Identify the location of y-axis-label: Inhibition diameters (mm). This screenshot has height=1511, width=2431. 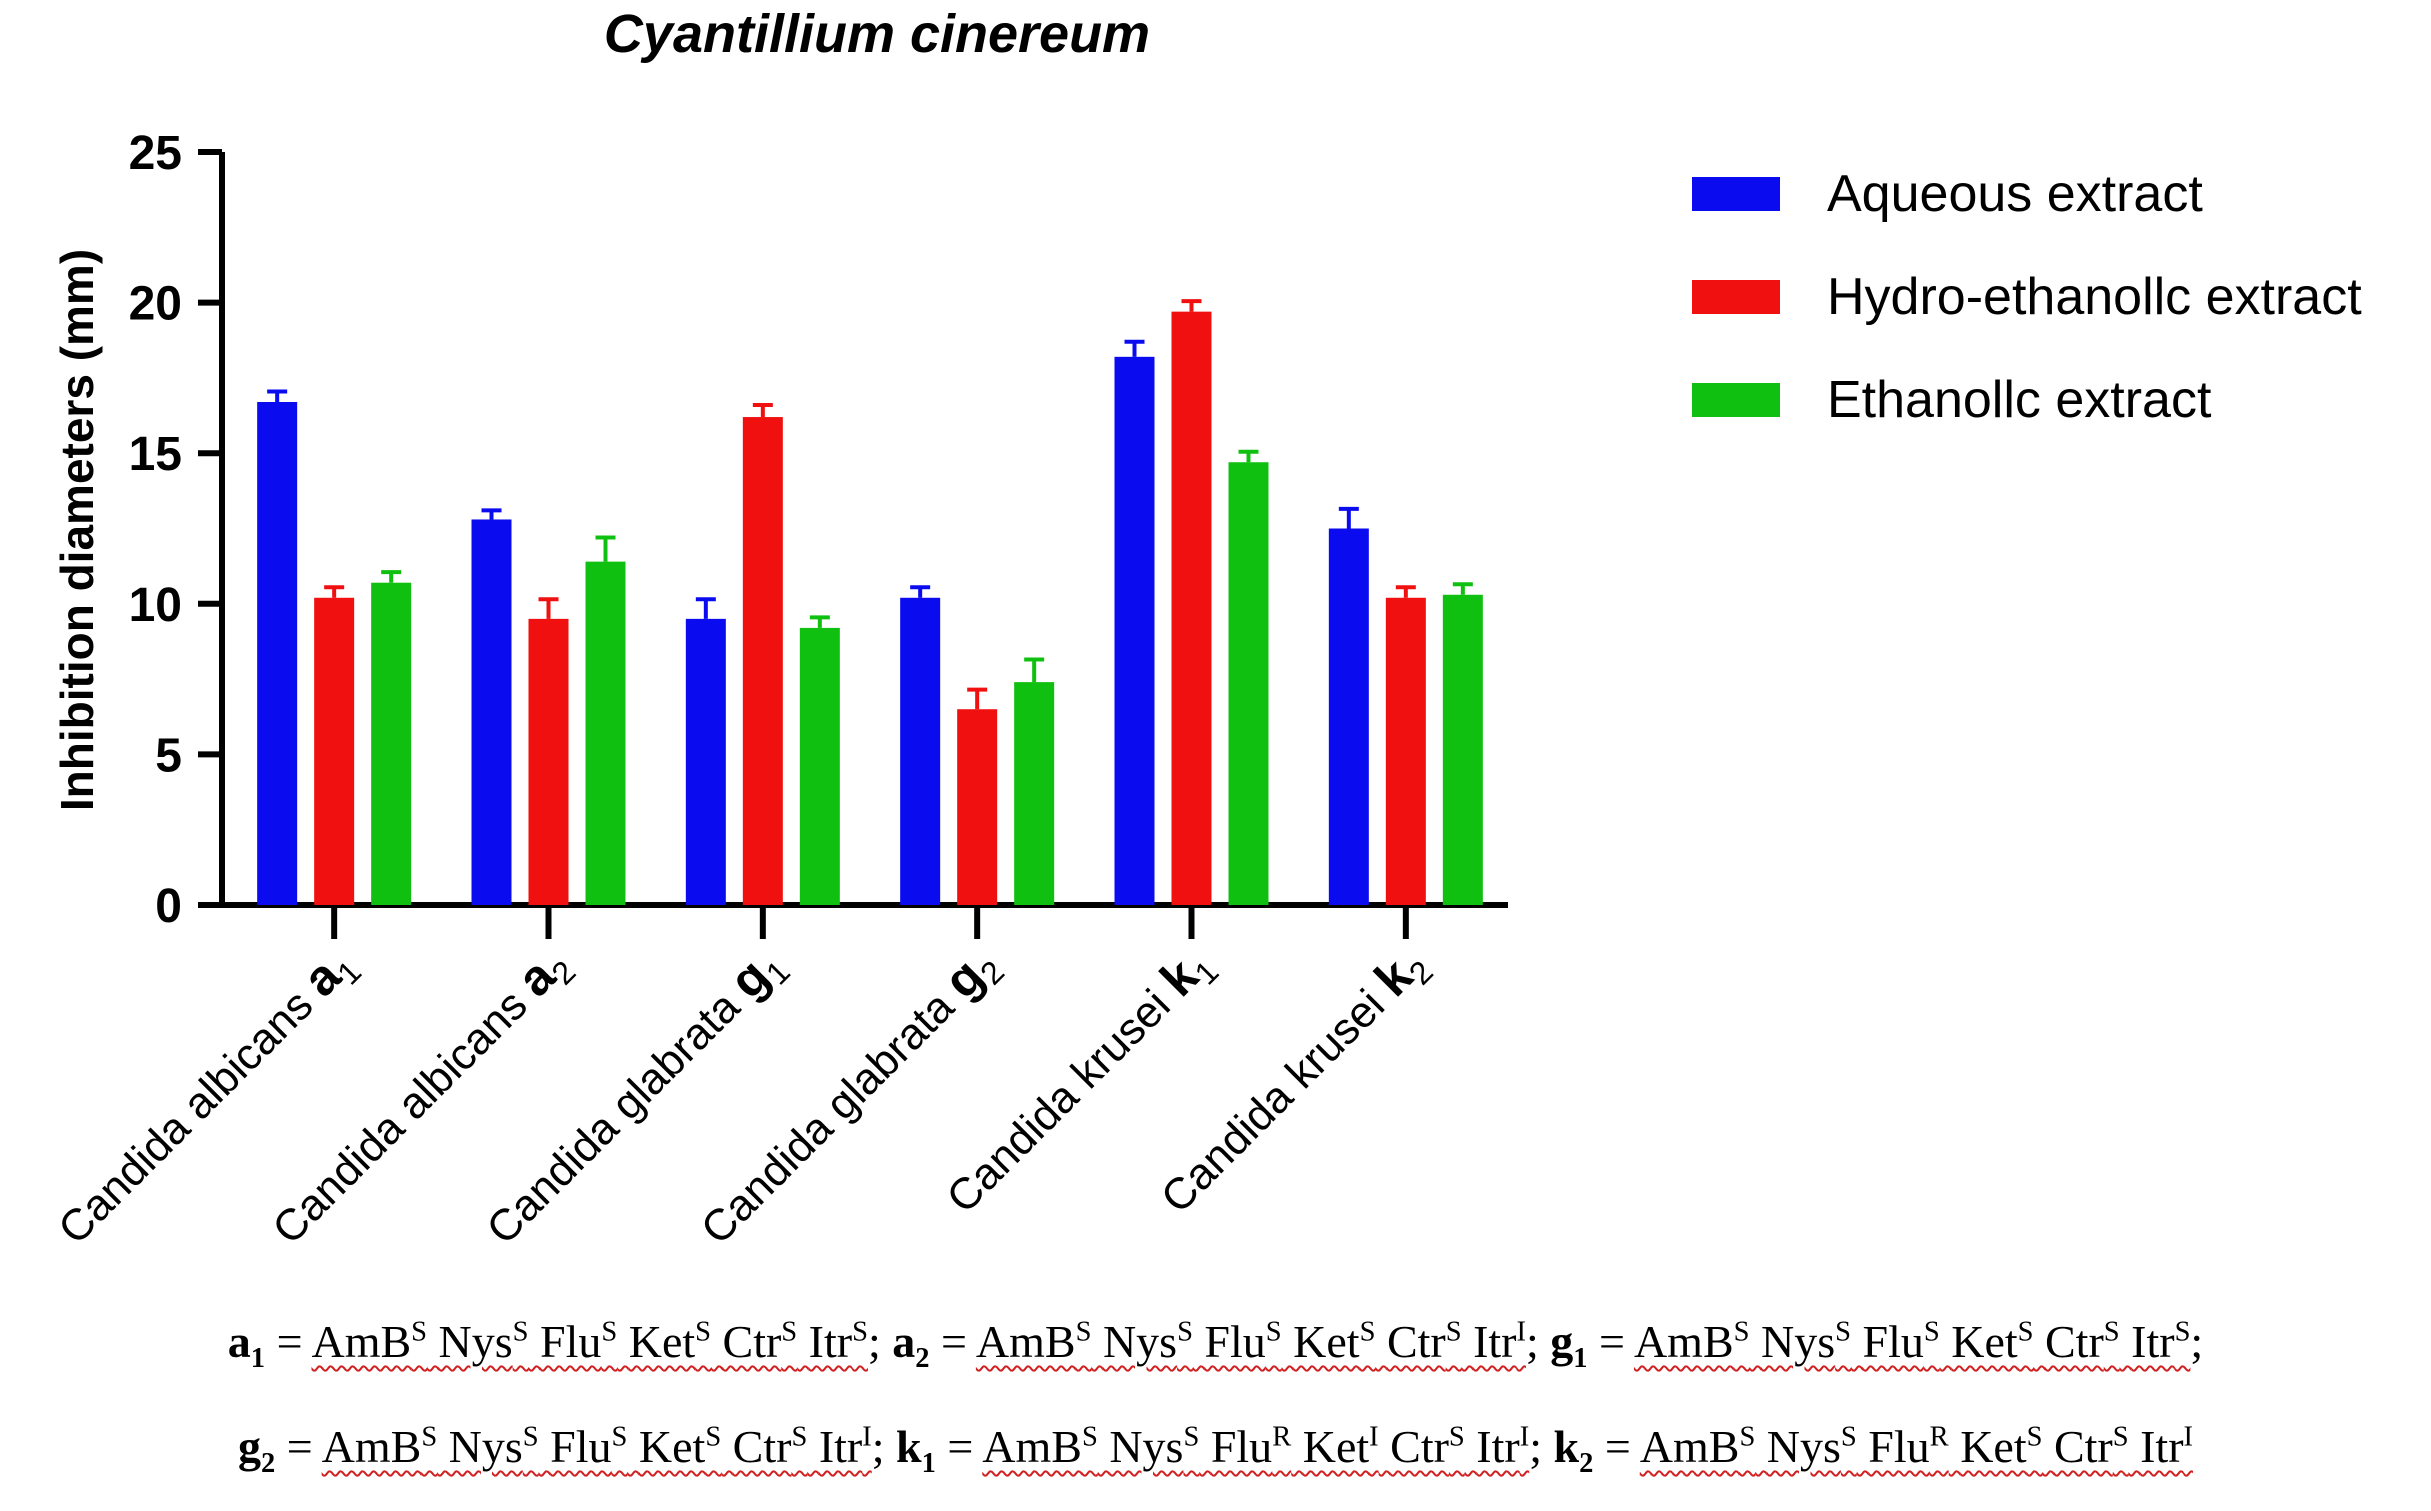
(77, 530).